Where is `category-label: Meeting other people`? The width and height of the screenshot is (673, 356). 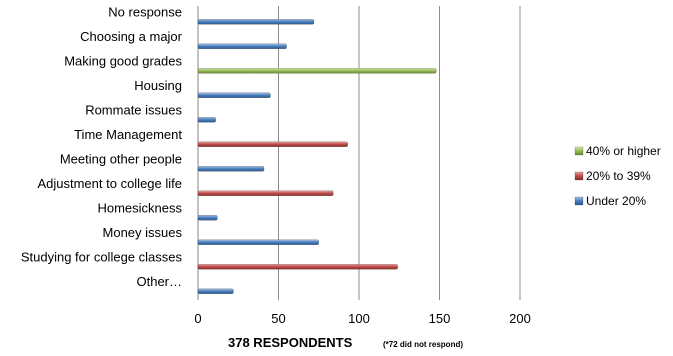
category-label: Meeting other people is located at coordinates (121, 158).